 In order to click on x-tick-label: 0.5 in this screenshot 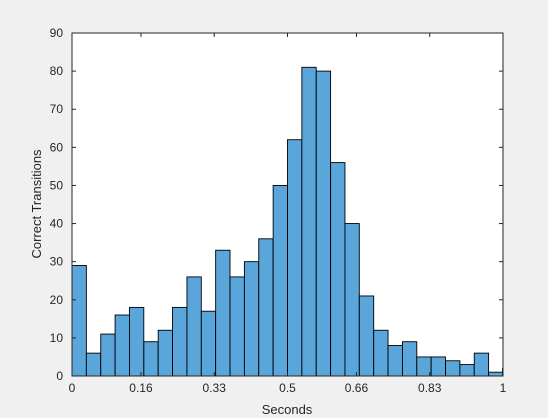, I will do `click(287, 388)`.